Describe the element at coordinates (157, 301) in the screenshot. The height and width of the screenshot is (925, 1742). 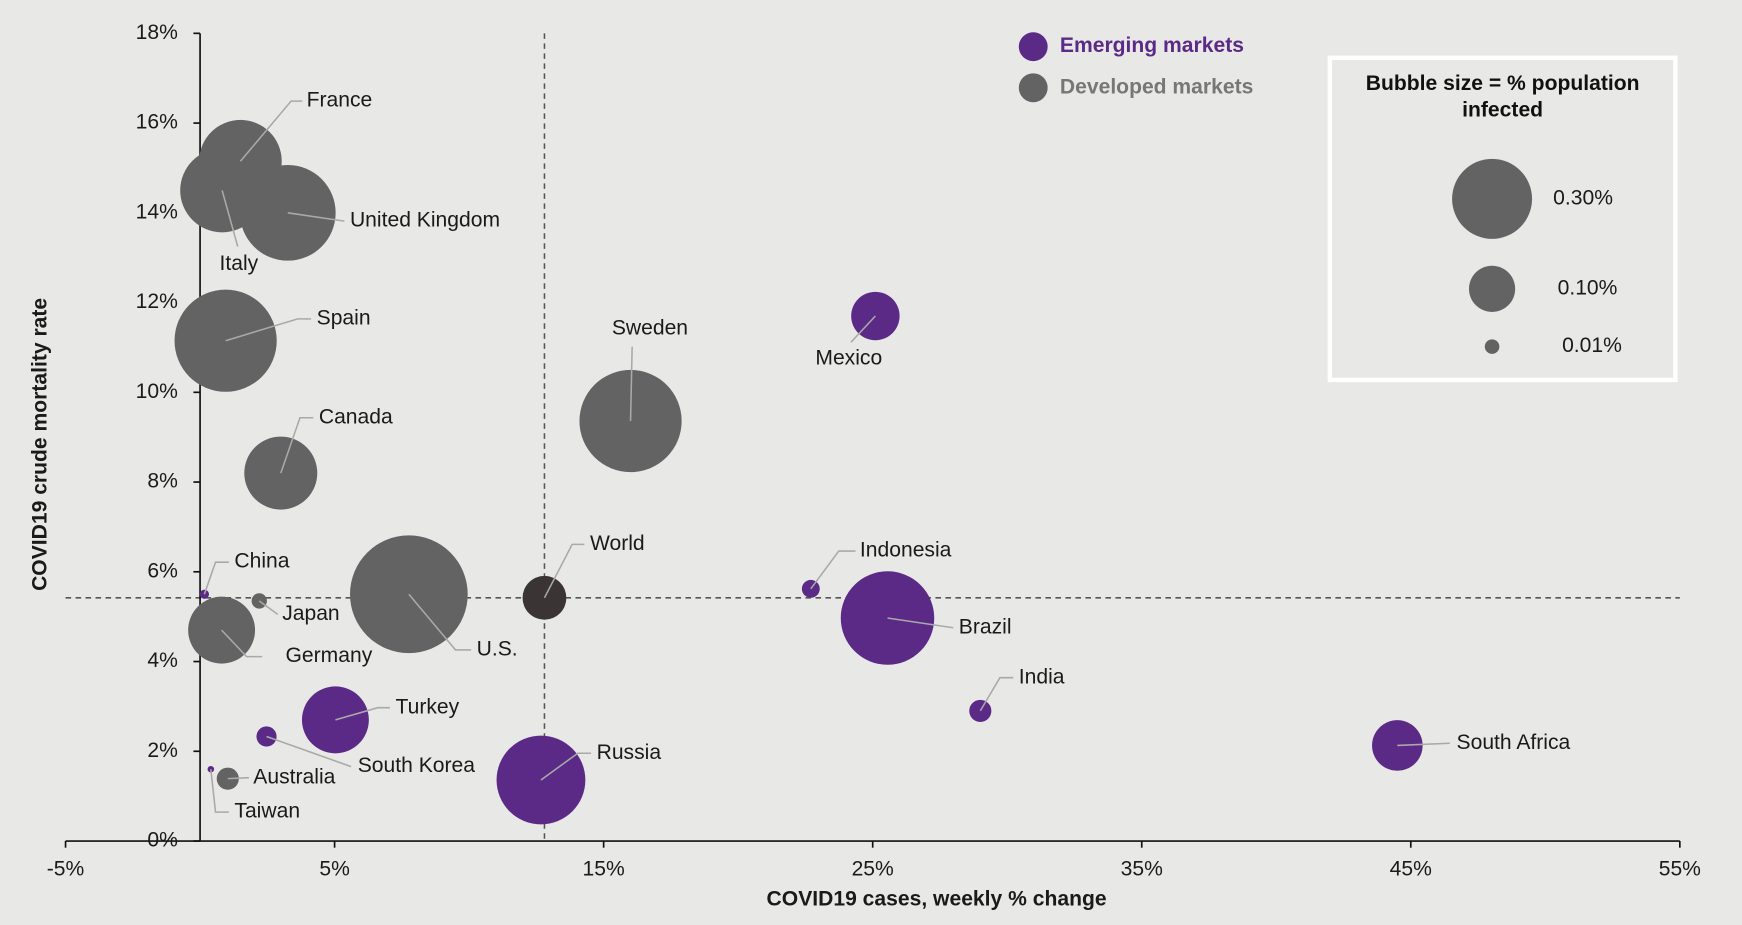
I see `y-tick-label: 12%` at that location.